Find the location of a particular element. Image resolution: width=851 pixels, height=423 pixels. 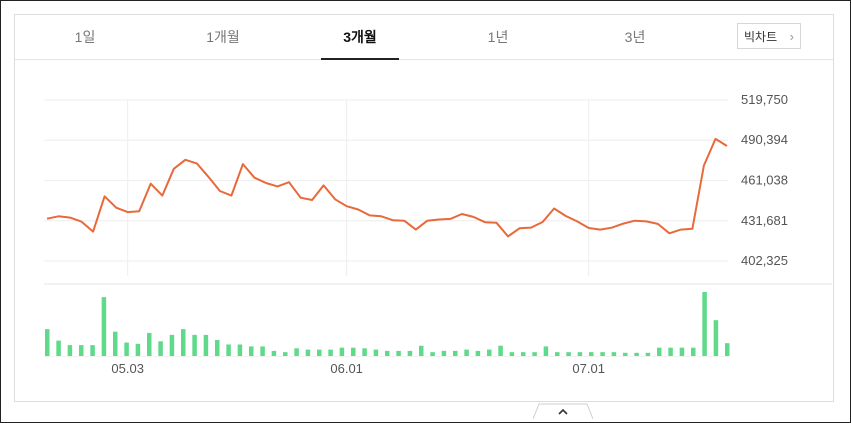

bigchart-label: 빅차트 is located at coordinates (761, 37).